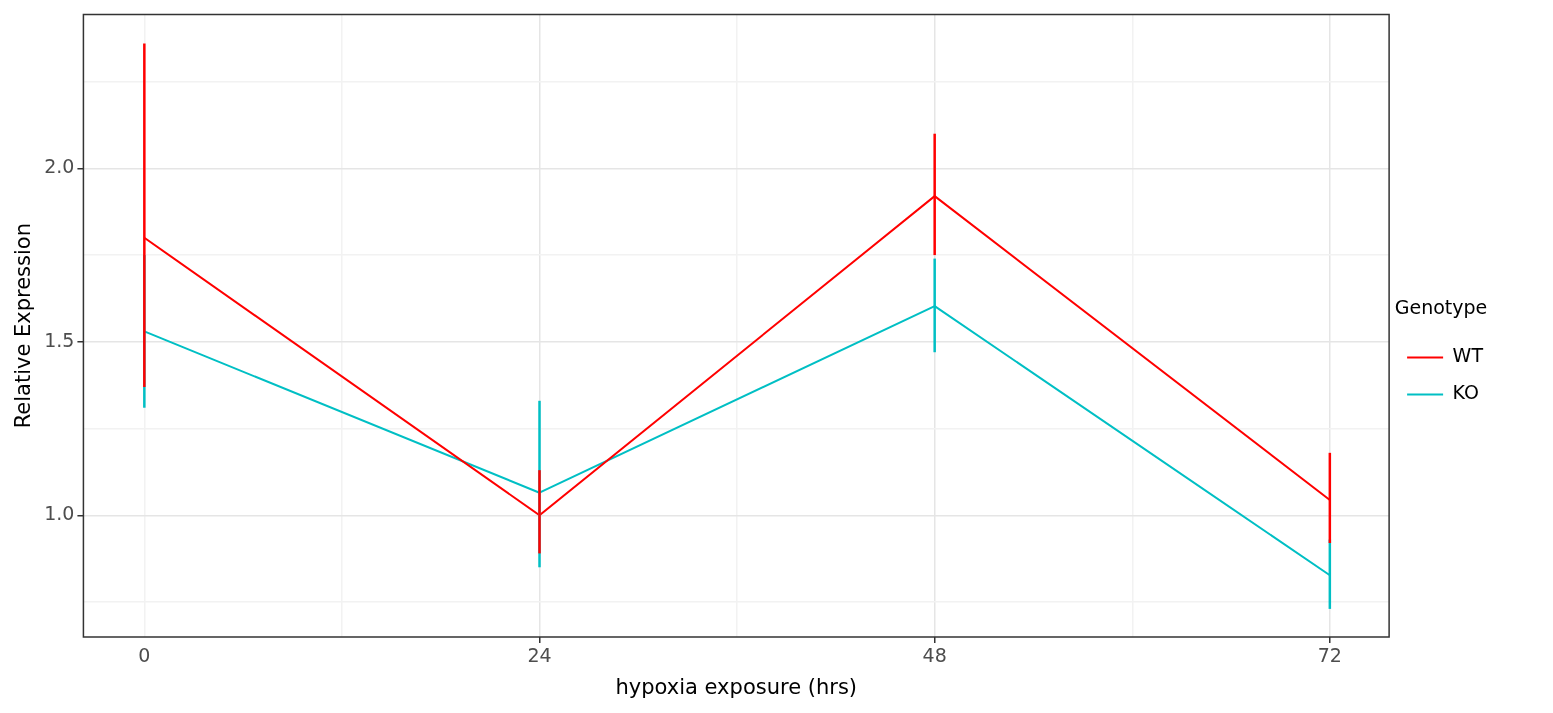 Image resolution: width=1553 pixels, height=713 pixels. What do you see at coordinates (59, 166) in the screenshot?
I see `y-tick-label: 2.0` at bounding box center [59, 166].